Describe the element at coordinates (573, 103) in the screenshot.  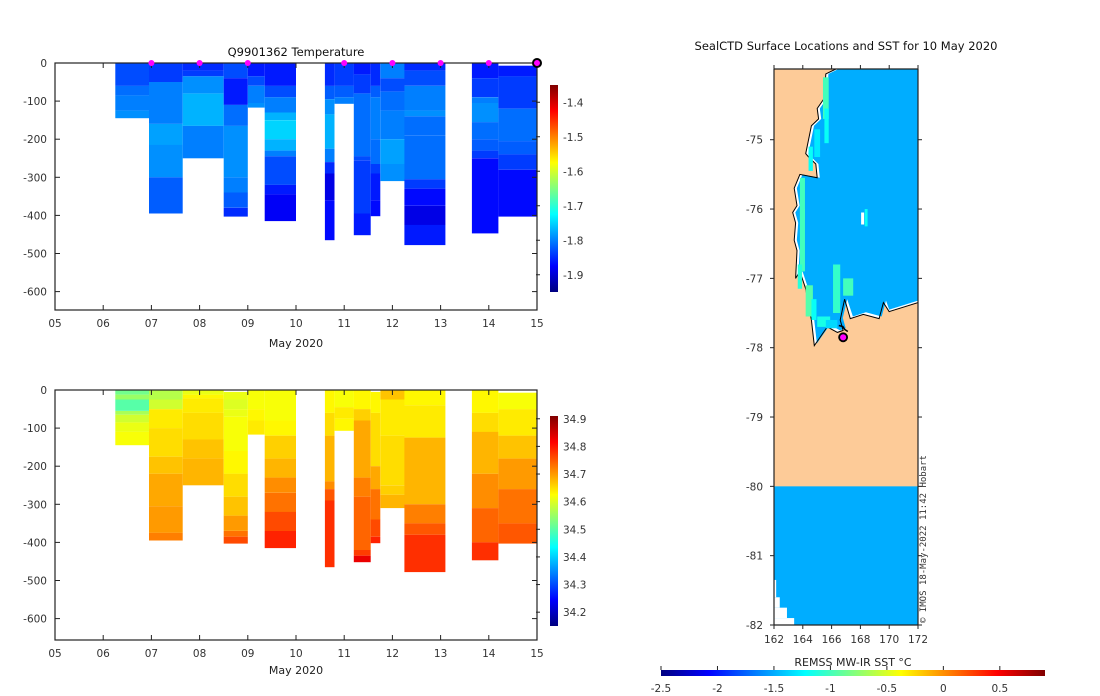
I see `colorbar-tick-label: -1.4` at that location.